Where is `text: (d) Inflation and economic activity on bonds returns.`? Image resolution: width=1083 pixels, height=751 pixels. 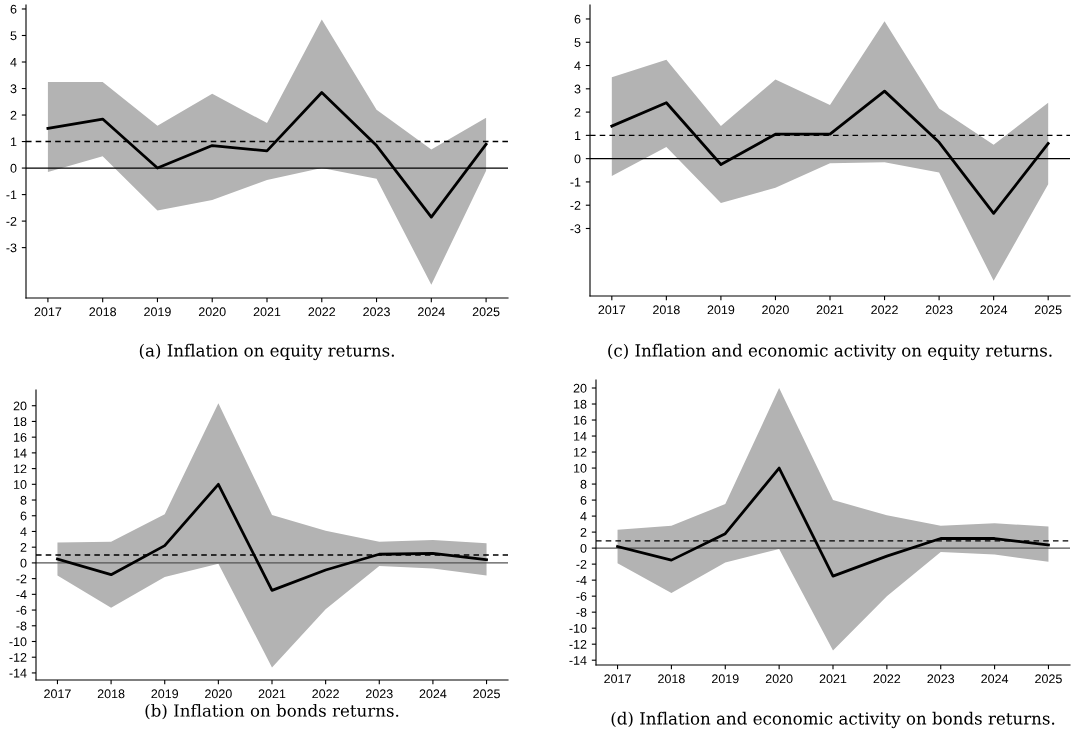 text: (d) Inflation and economic activity on bonds returns. is located at coordinates (833, 720).